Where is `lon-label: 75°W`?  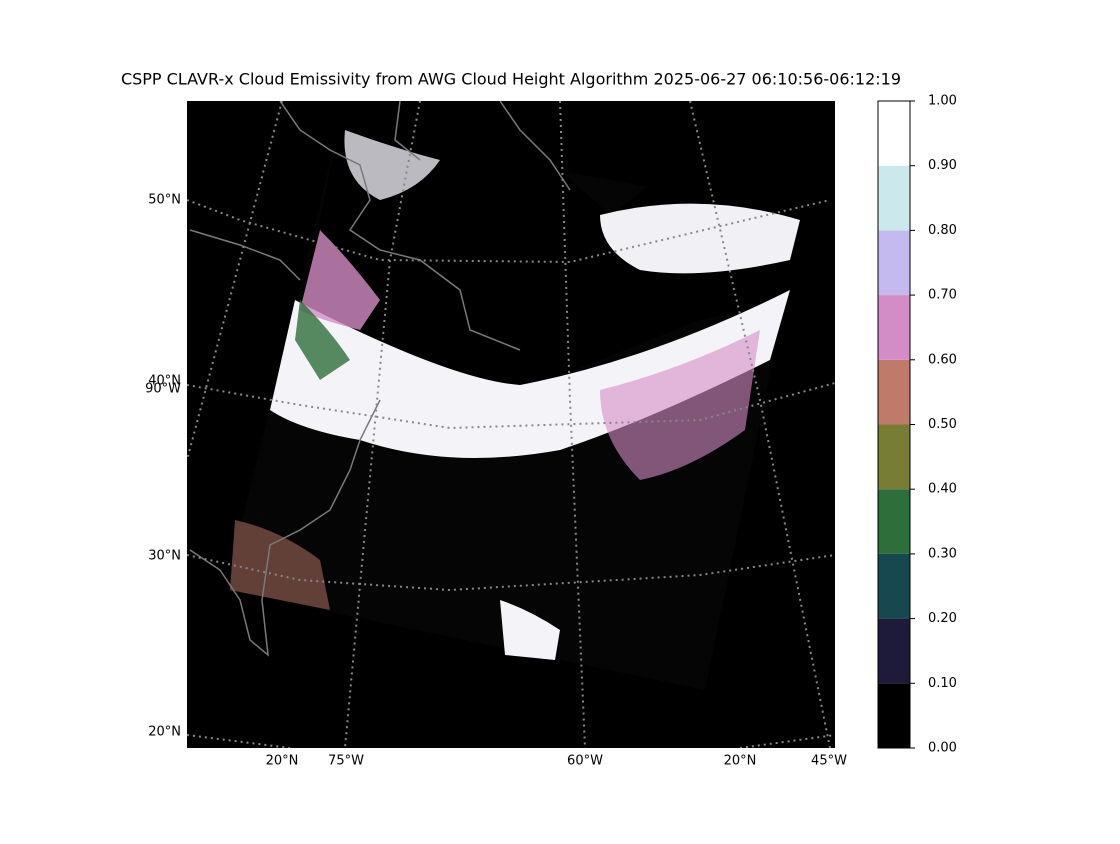
lon-label: 75°W is located at coordinates (346, 761).